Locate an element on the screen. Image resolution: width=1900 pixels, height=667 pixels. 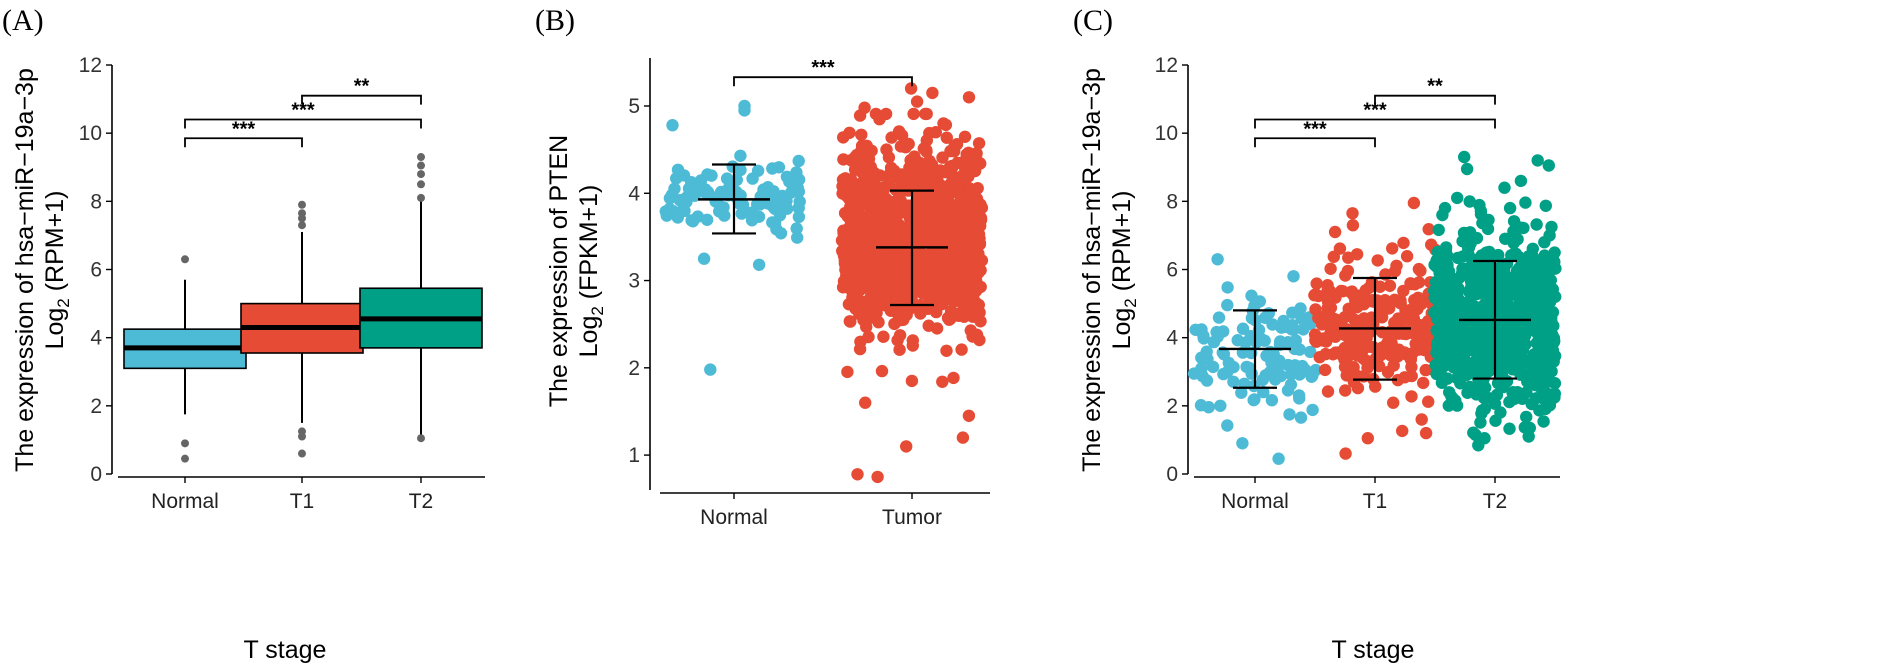
significance-bracket is located at coordinates (303, 123).